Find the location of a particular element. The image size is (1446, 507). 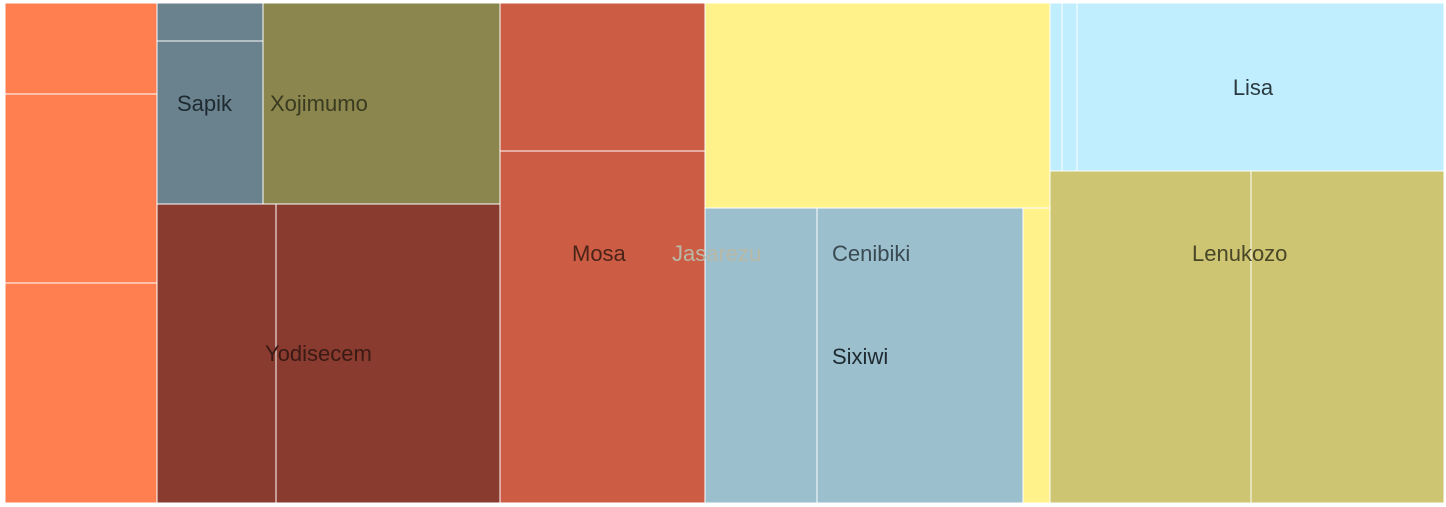

treemap-label-xojimumo: Xojimumo is located at coordinates (319, 103).